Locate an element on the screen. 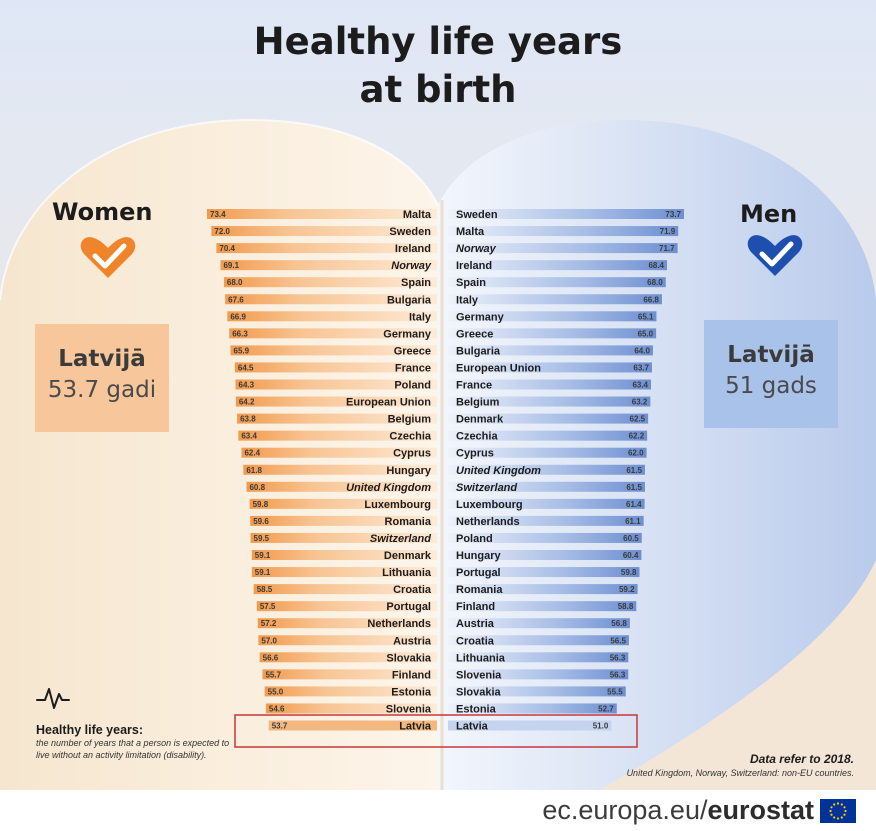 The image size is (876, 831). women-value-netherlands: 57.2 is located at coordinates (269, 623).